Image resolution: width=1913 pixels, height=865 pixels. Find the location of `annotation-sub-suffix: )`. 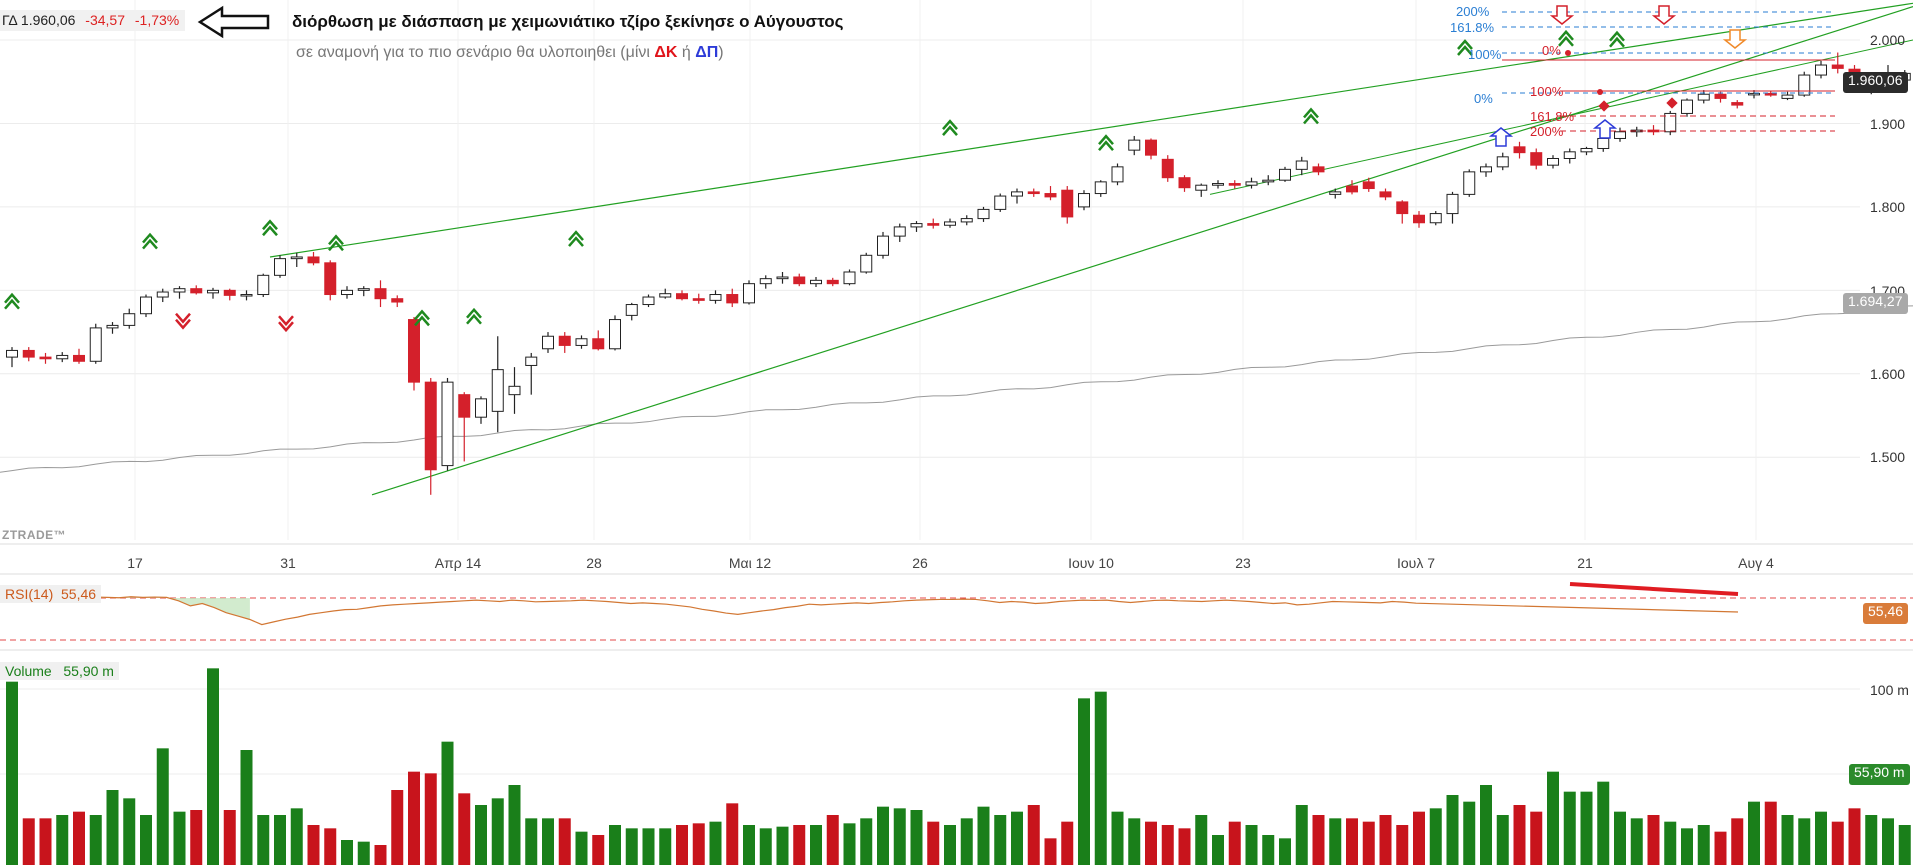

annotation-sub-suffix: ) is located at coordinates (721, 52).